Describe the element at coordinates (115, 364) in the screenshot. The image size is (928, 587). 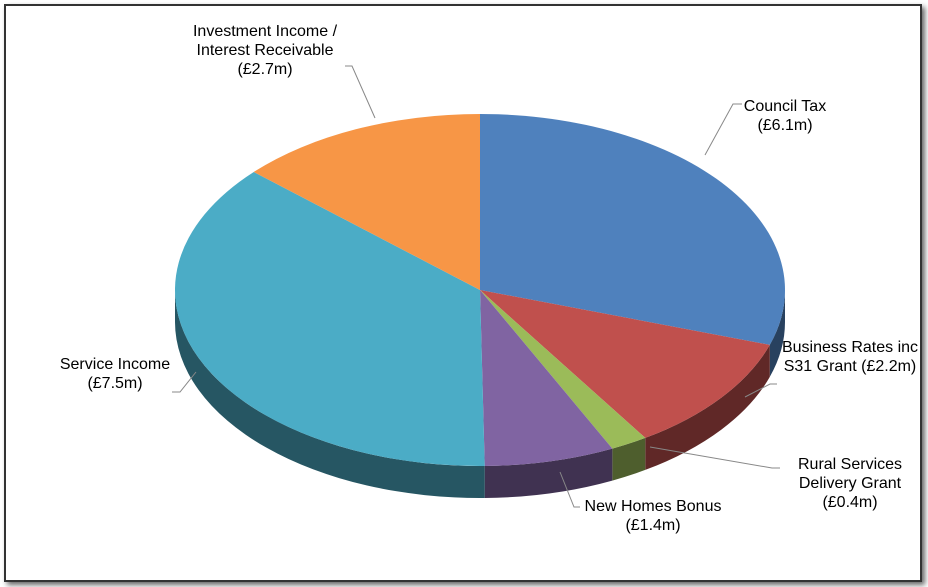
I see `category-label: Service Income` at that location.